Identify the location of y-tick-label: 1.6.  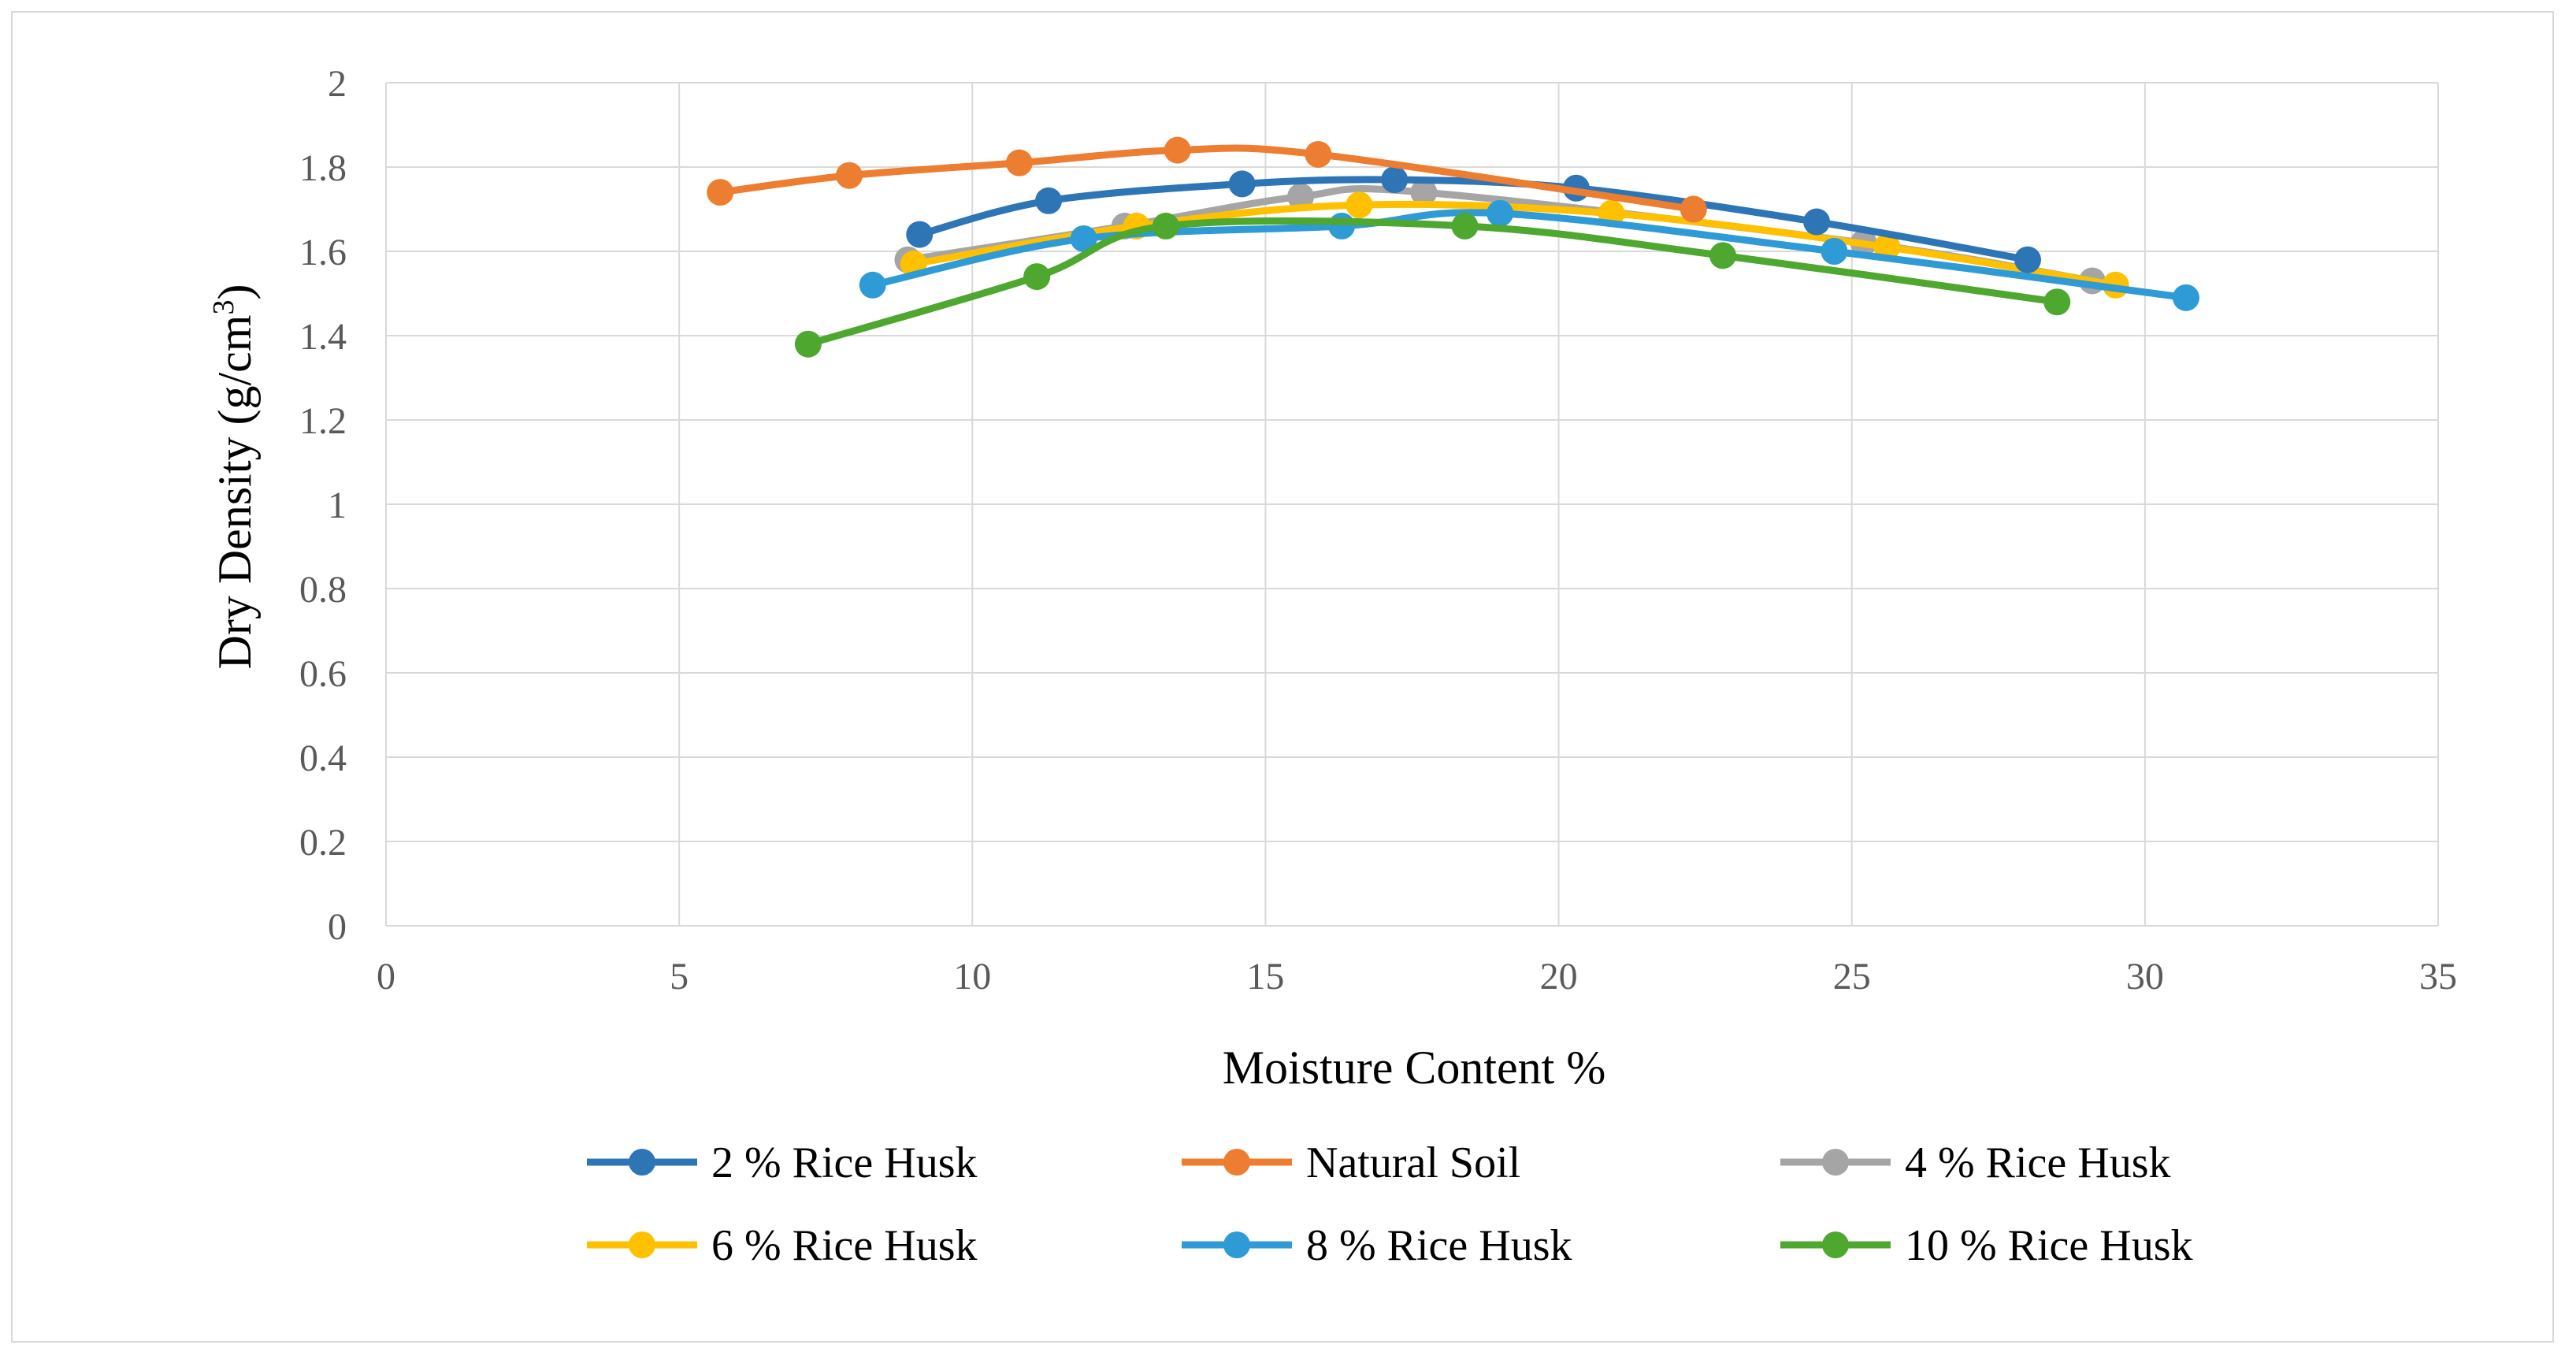
(323, 253).